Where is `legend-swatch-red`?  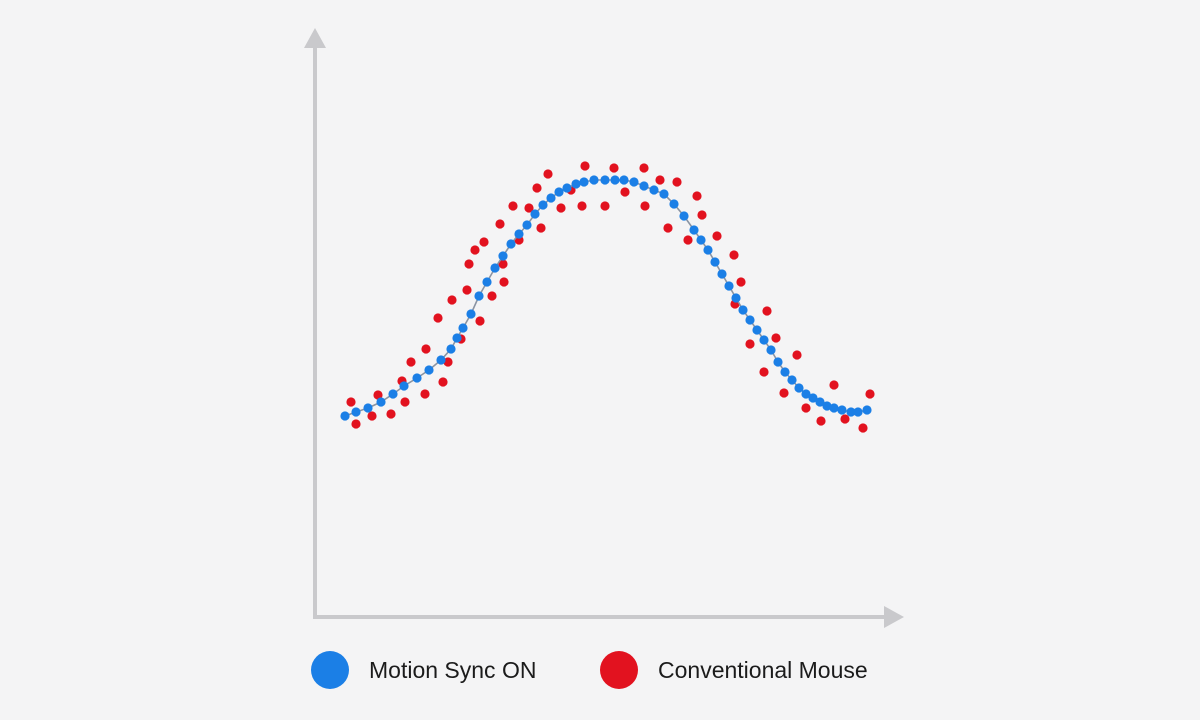 legend-swatch-red is located at coordinates (619, 670).